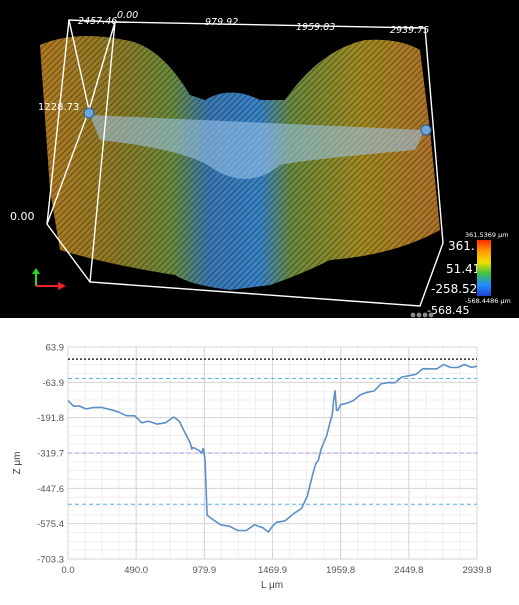  What do you see at coordinates (476, 570) in the screenshot?
I see `x-tick-label: 2939.8` at bounding box center [476, 570].